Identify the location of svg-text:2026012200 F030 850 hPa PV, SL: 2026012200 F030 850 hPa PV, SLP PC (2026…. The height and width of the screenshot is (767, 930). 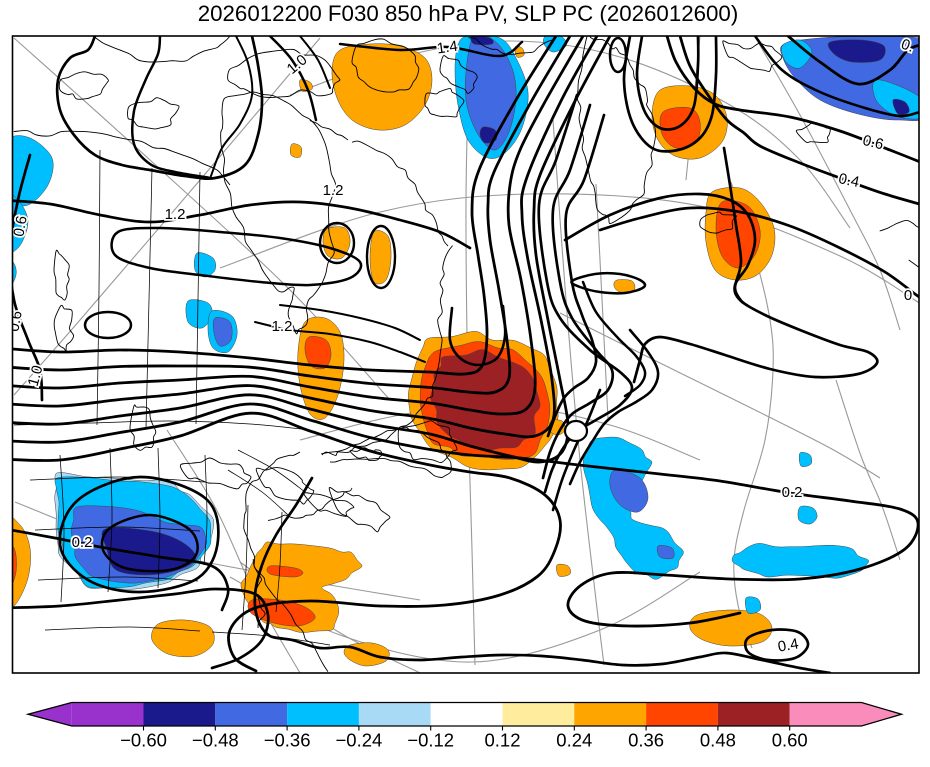
(468, 13).